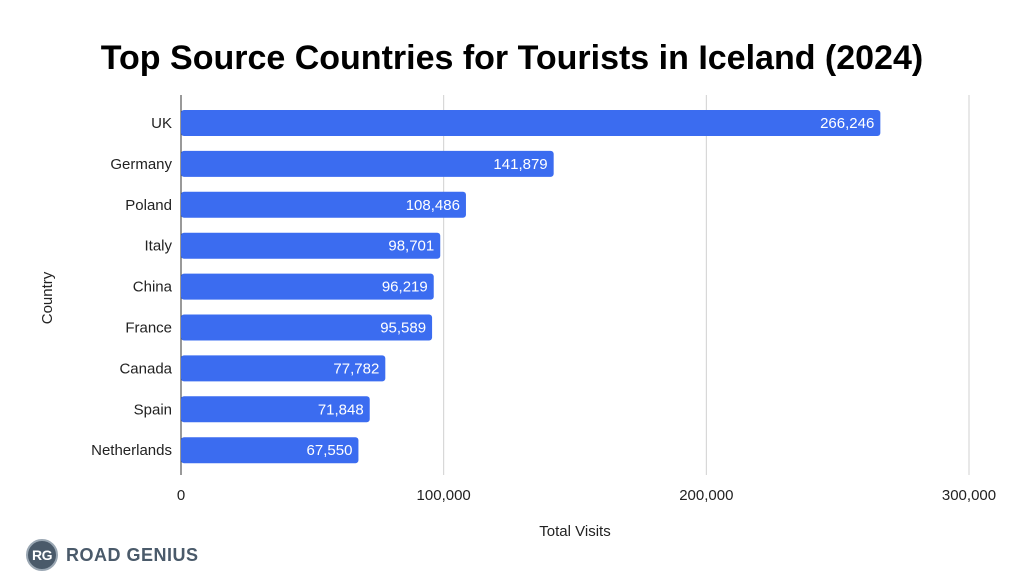  What do you see at coordinates (444, 495) in the screenshot?
I see `x-tick-label: 100,000` at bounding box center [444, 495].